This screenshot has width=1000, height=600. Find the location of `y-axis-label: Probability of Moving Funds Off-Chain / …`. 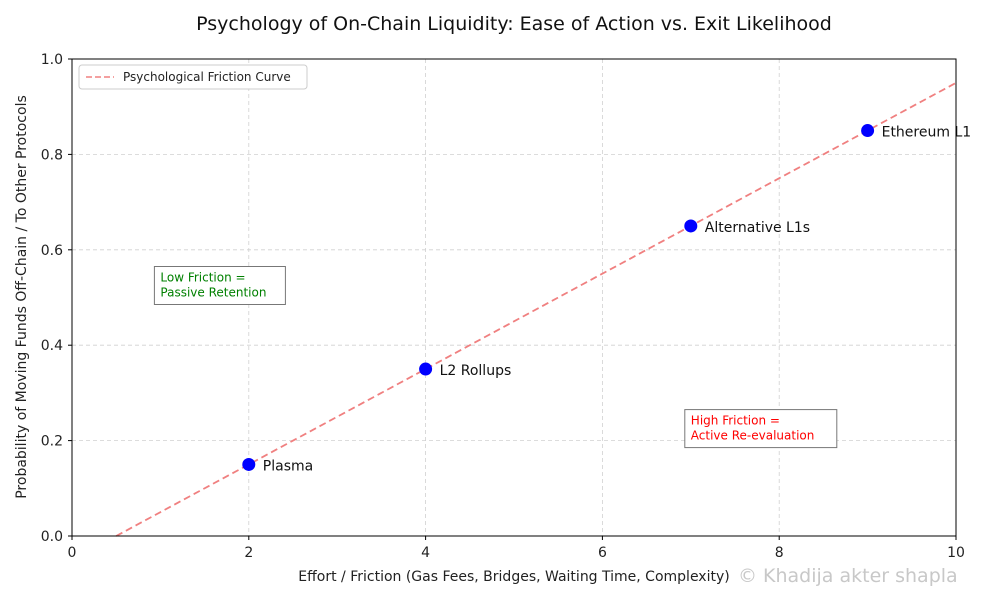

y-axis-label: Probability of Moving Funds Off-Chain / … is located at coordinates (22, 297).